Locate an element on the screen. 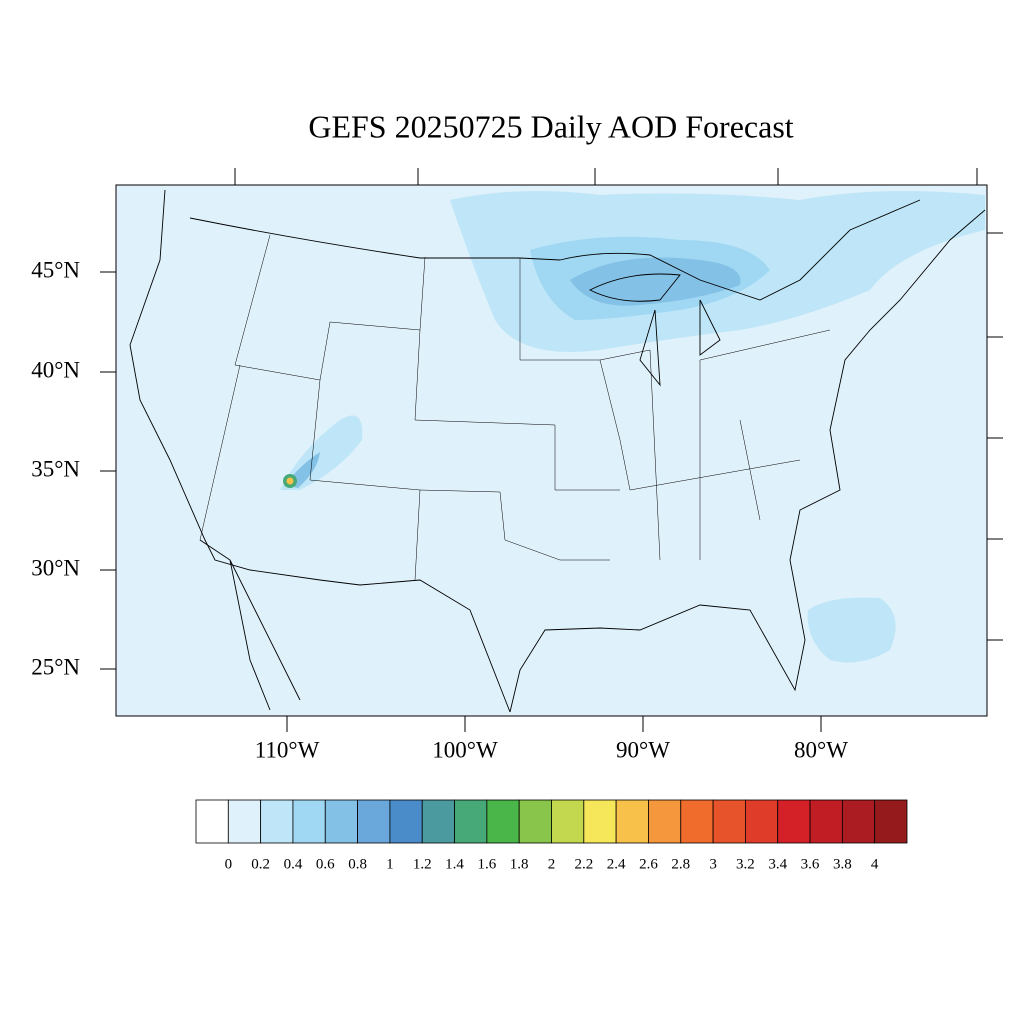 Image resolution: width=1024 pixels, height=1024 pixels. colorbar-label: 1.4 is located at coordinates (454, 864).